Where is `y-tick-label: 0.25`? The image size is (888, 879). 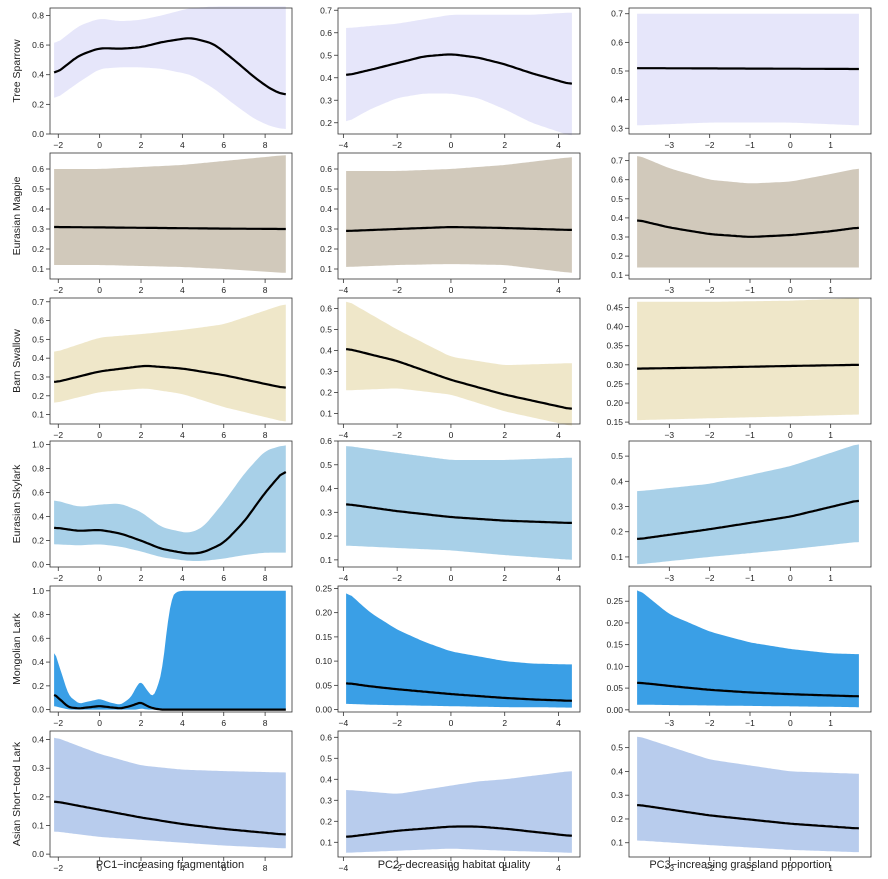
y-tick-label: 0.25 is located at coordinates (614, 384).